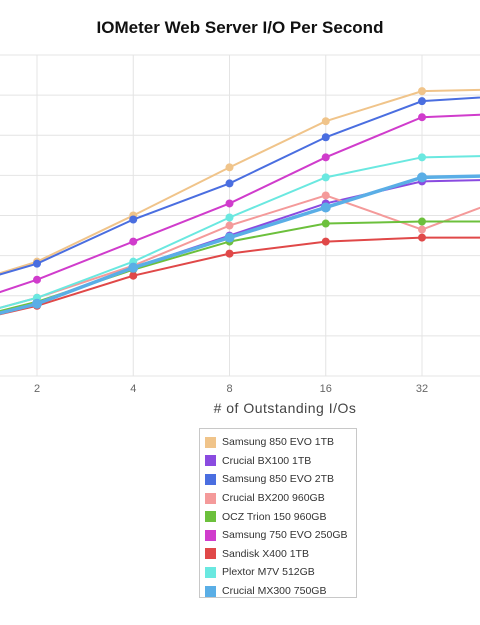 The image size is (480, 625). I want to click on legend-item: Sandisk X400 1TB, so click(278, 554).